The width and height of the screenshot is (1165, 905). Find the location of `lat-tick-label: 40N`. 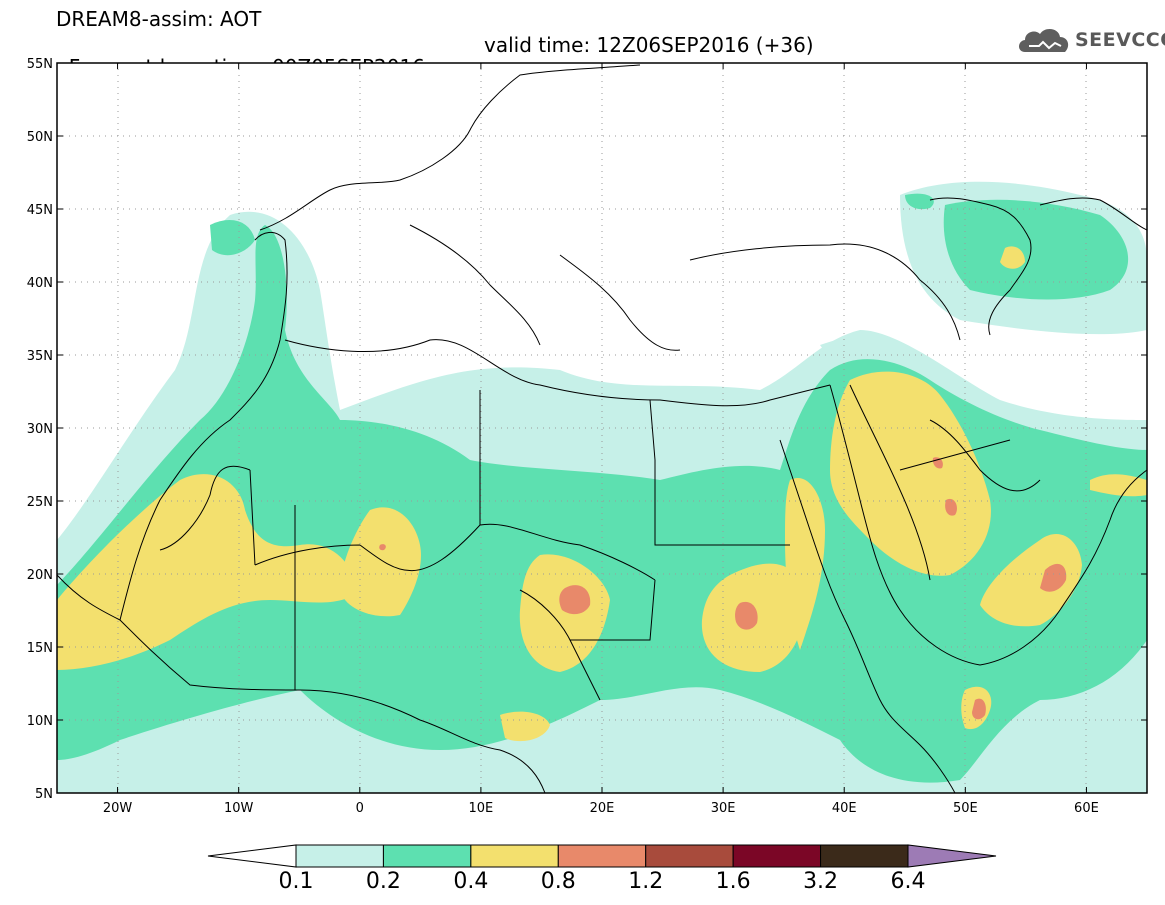

lat-tick-label: 40N is located at coordinates (40, 283).